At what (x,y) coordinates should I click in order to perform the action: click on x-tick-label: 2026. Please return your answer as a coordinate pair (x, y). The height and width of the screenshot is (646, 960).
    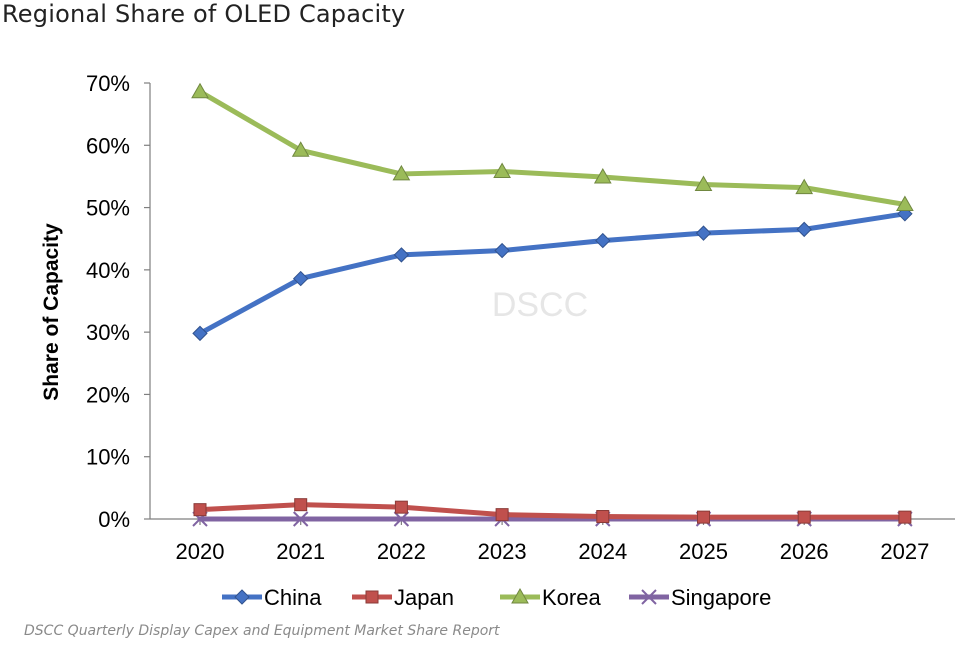
    Looking at the image, I should click on (804, 551).